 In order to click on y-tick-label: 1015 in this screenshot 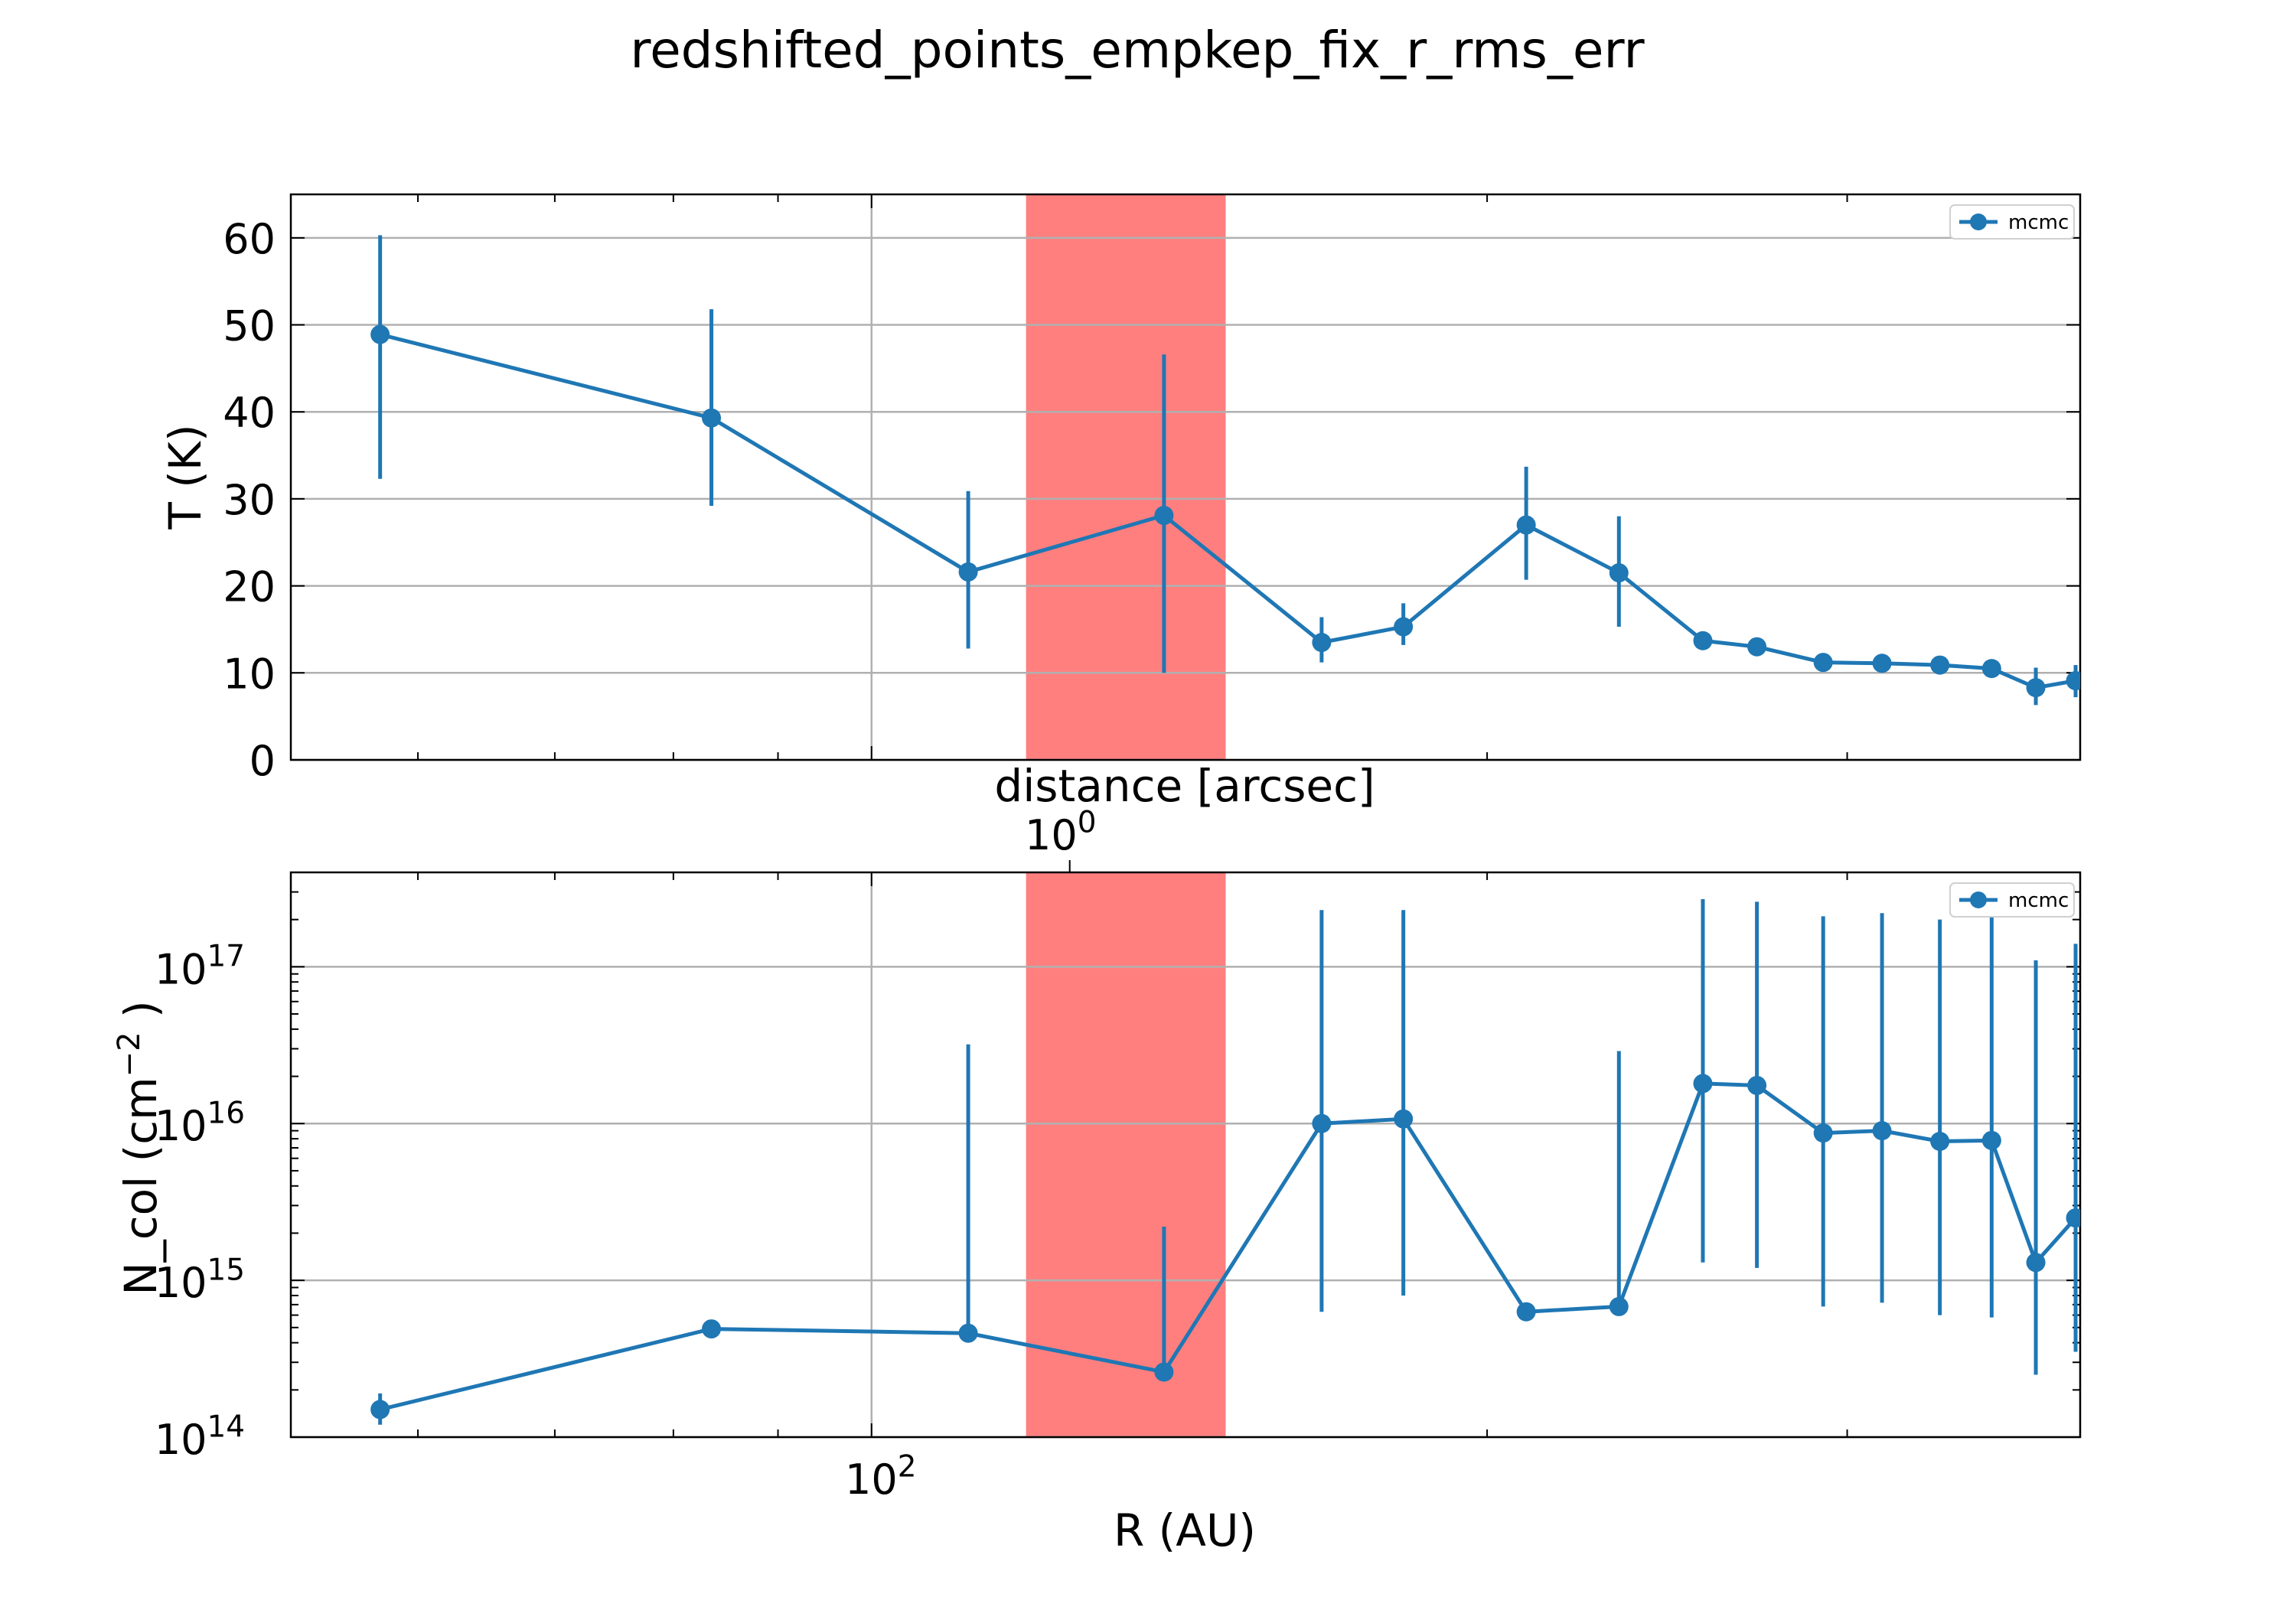, I will do `click(200, 1280)`.